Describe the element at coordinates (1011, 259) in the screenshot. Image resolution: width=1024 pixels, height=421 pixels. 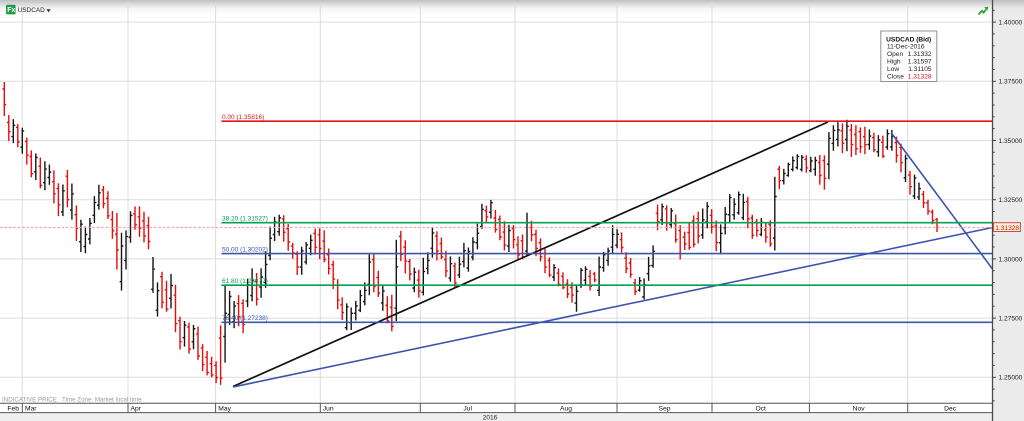
I see `svg-text: 1.30000` at that location.